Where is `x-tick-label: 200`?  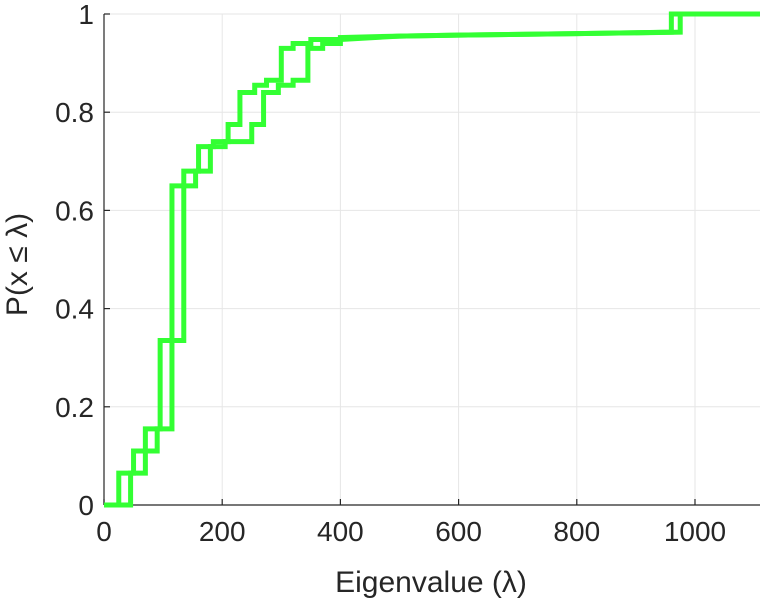 x-tick-label: 200 is located at coordinates (222, 531).